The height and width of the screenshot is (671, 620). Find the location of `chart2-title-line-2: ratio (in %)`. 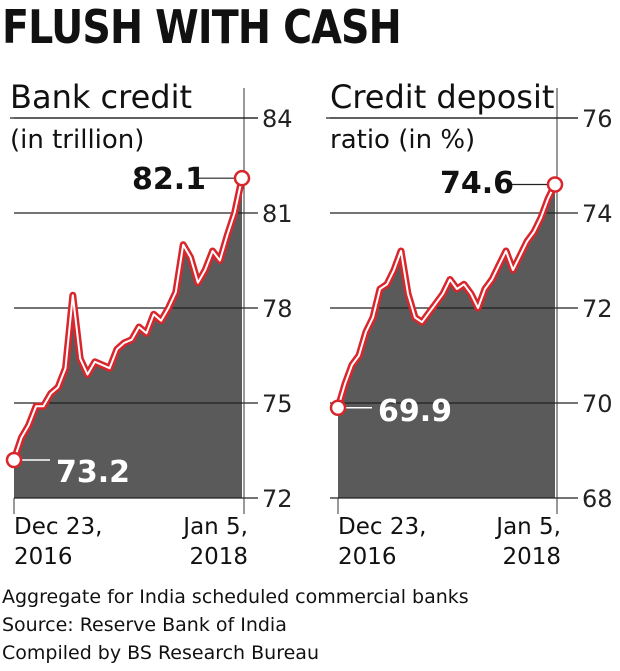

chart2-title-line-2: ratio (in %) is located at coordinates (402, 140).